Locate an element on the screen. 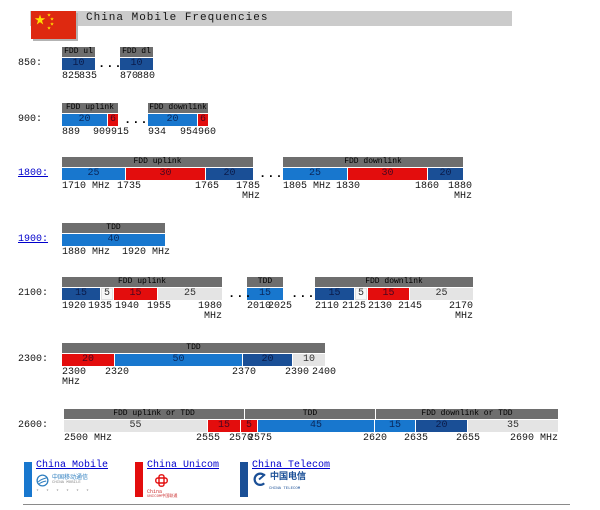 The height and width of the screenshot is (510, 600). legend-link-china-unicom: China Unicom is located at coordinates (183, 465).